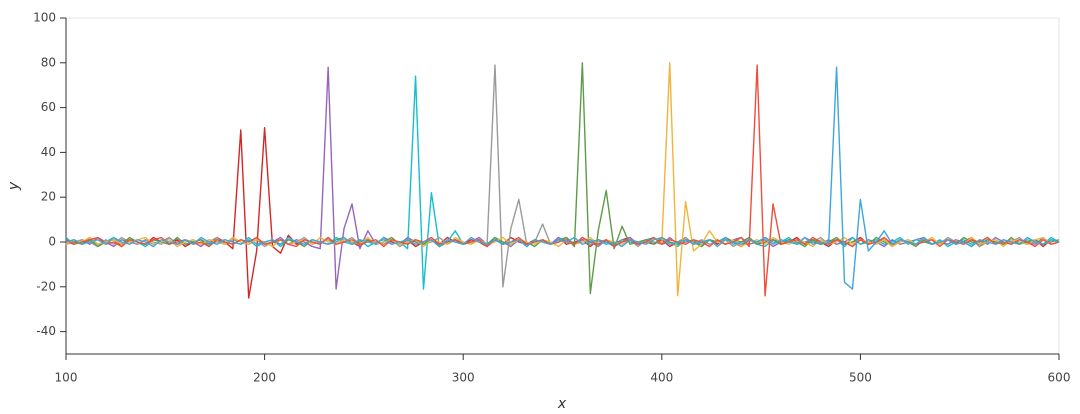  What do you see at coordinates (46, 286) in the screenshot?
I see `y-tick-label: -20` at bounding box center [46, 286].